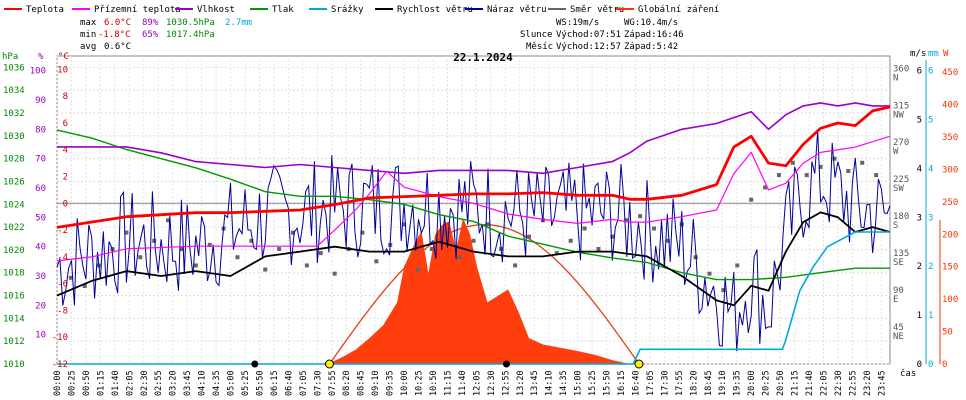 This screenshot has height=400, width=966. What do you see at coordinates (14, 68) in the screenshot?
I see `axis-hpa-tick: 1036` at bounding box center [14, 68].